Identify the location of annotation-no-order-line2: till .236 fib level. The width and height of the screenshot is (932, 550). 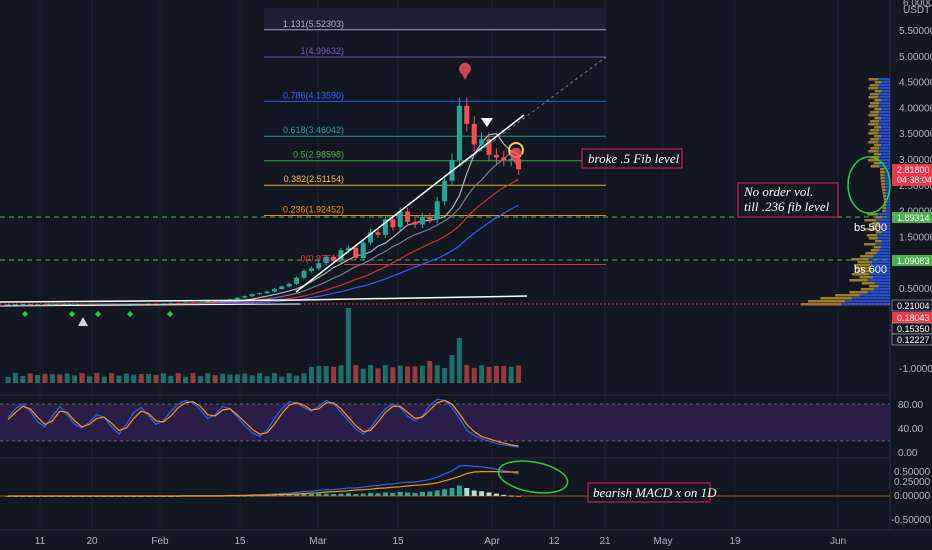
(787, 206).